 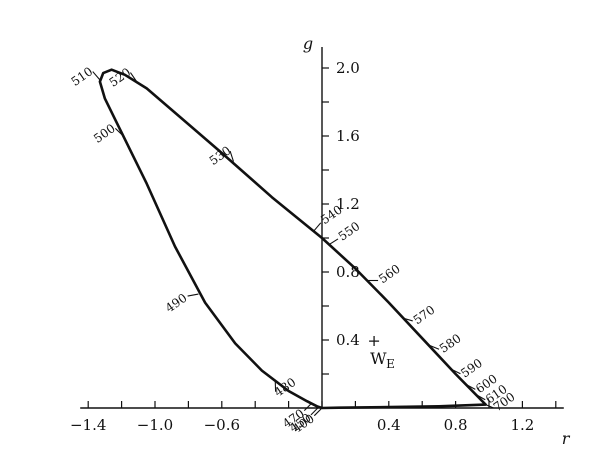 What do you see at coordinates (348, 272) in the screenshot?
I see `y-tick-label: 0.8` at bounding box center [348, 272].